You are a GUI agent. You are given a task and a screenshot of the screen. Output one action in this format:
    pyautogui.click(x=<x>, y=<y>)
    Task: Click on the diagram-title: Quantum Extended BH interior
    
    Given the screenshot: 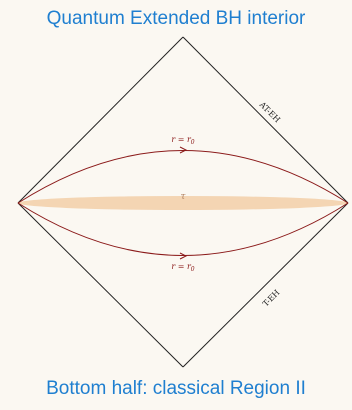 What is the action you would take?
    pyautogui.click(x=176, y=18)
    